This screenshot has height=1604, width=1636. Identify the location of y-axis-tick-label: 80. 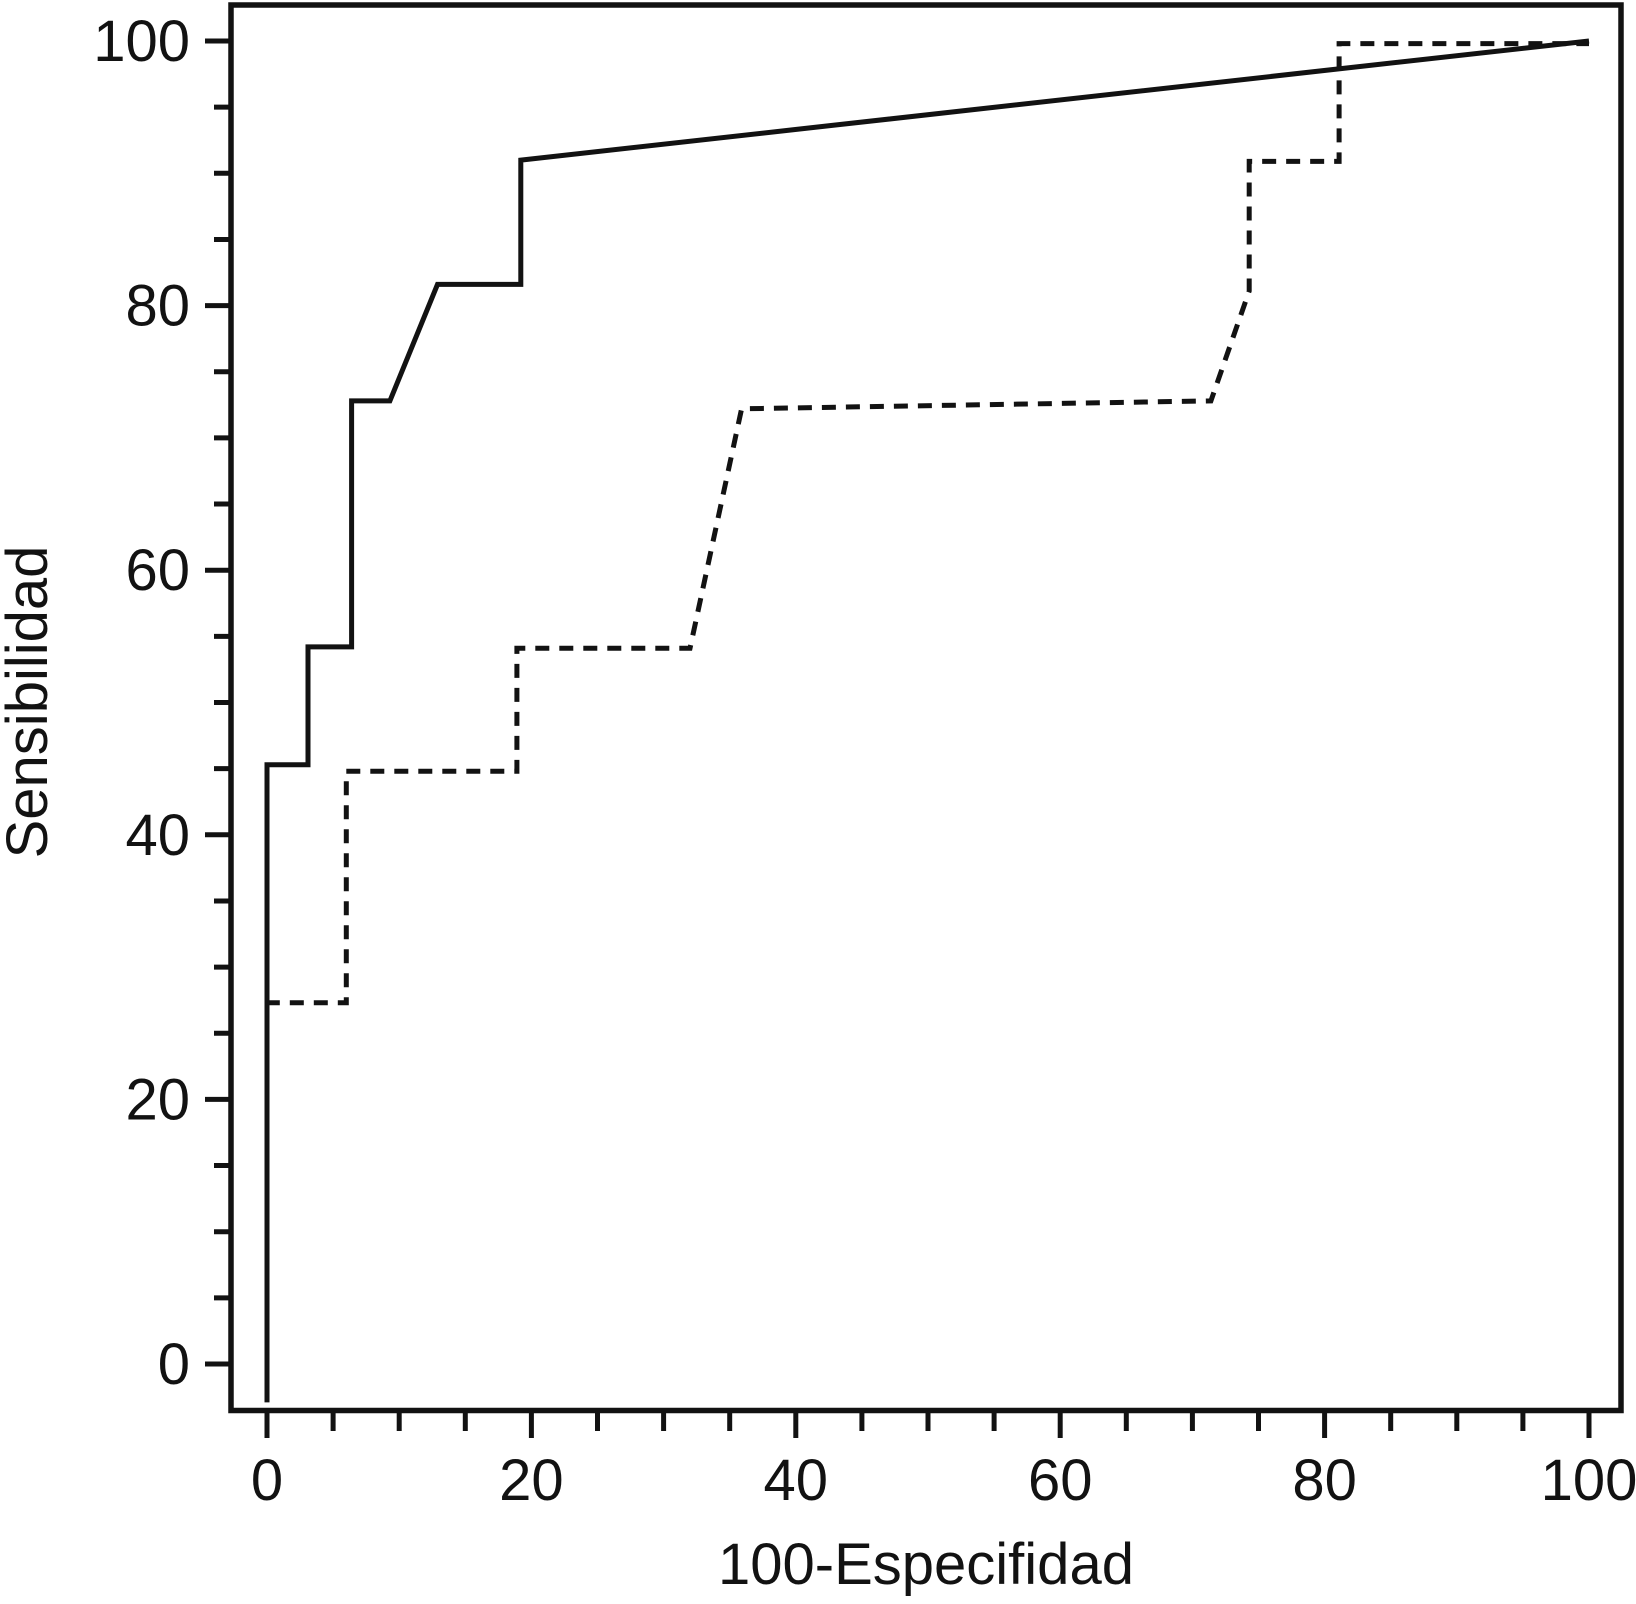
(157, 306).